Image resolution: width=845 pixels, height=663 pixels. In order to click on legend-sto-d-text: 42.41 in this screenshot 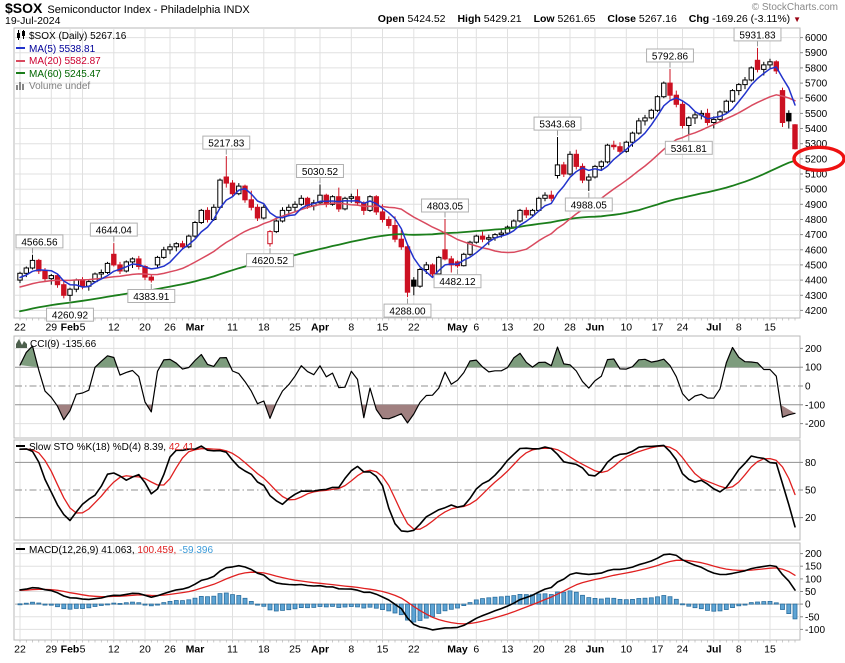, I will do `click(181, 447)`.